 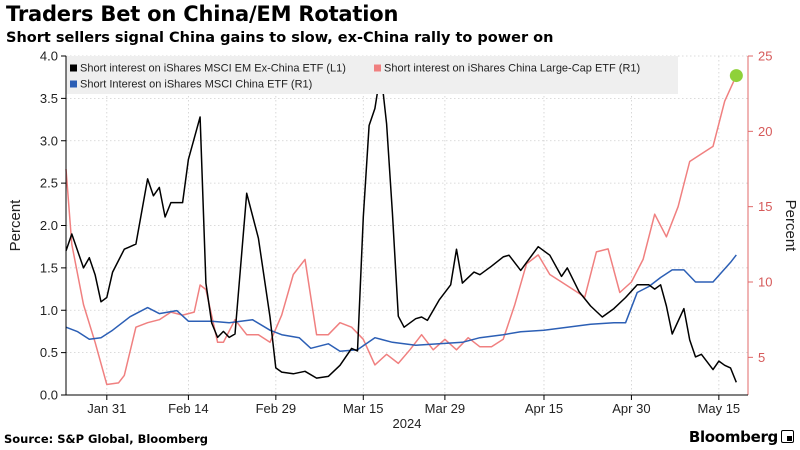 I want to click on left-axis-tick-label: 3.5, so click(x=49, y=98).